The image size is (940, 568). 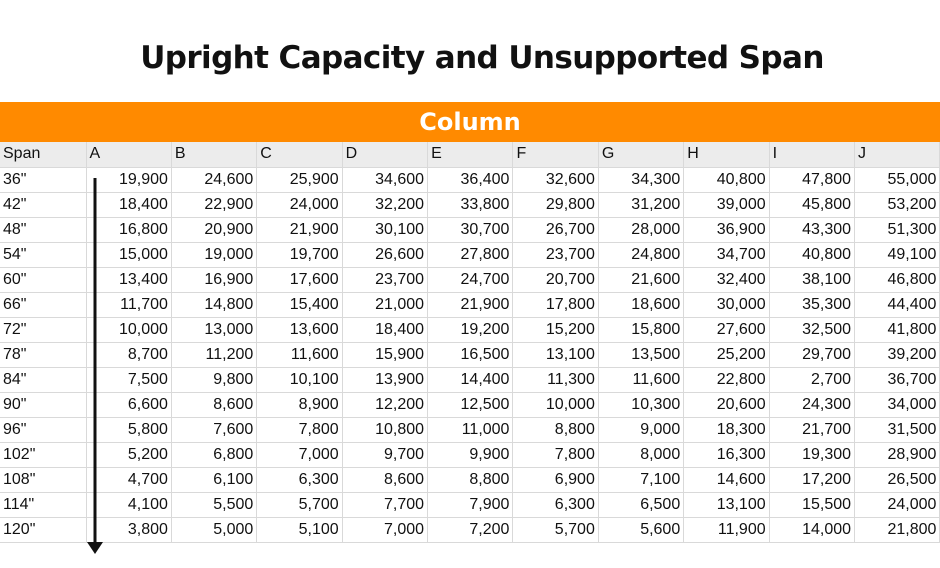 I want to click on capacity-cell: 19,900, so click(x=129, y=180).